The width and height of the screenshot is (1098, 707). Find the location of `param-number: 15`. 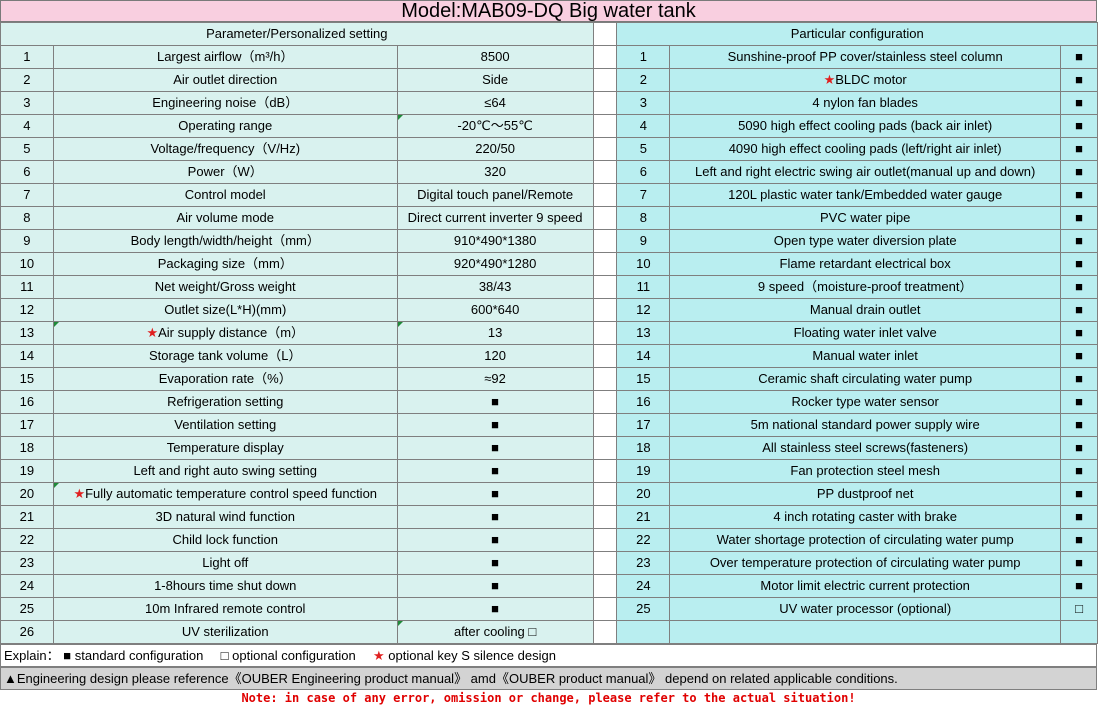

param-number: 15 is located at coordinates (27, 379).